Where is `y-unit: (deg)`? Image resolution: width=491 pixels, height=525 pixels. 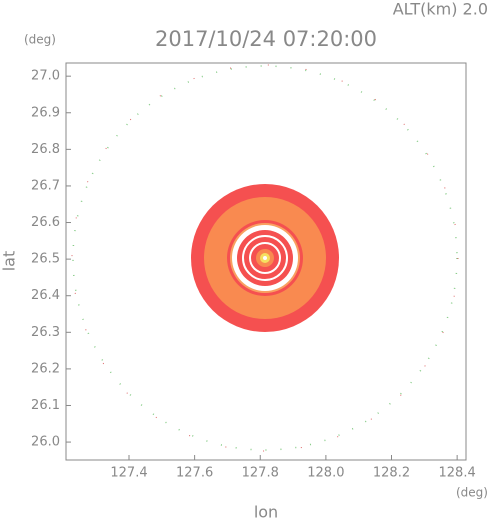
y-unit: (deg) is located at coordinates (40, 40).